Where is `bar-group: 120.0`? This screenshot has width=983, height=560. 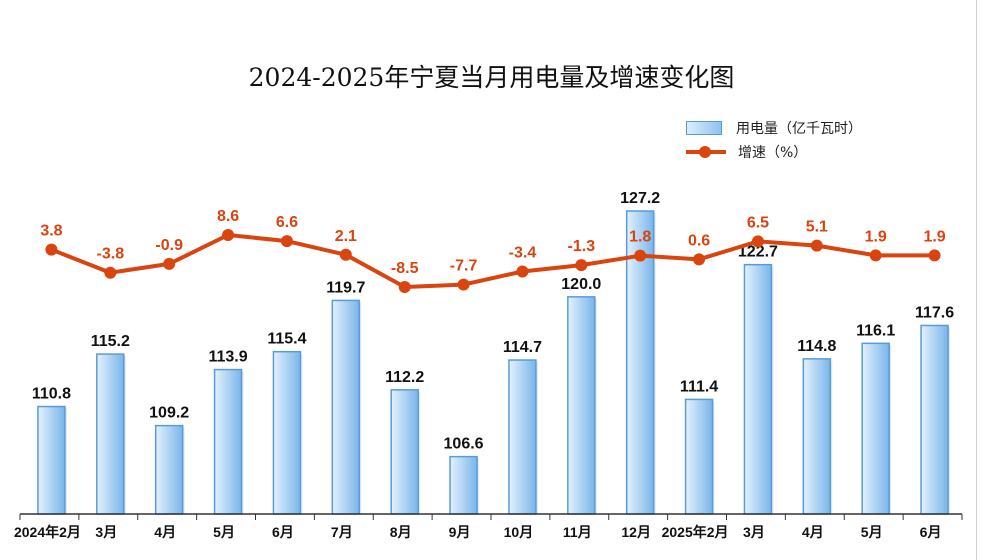 bar-group: 120.0 is located at coordinates (581, 395).